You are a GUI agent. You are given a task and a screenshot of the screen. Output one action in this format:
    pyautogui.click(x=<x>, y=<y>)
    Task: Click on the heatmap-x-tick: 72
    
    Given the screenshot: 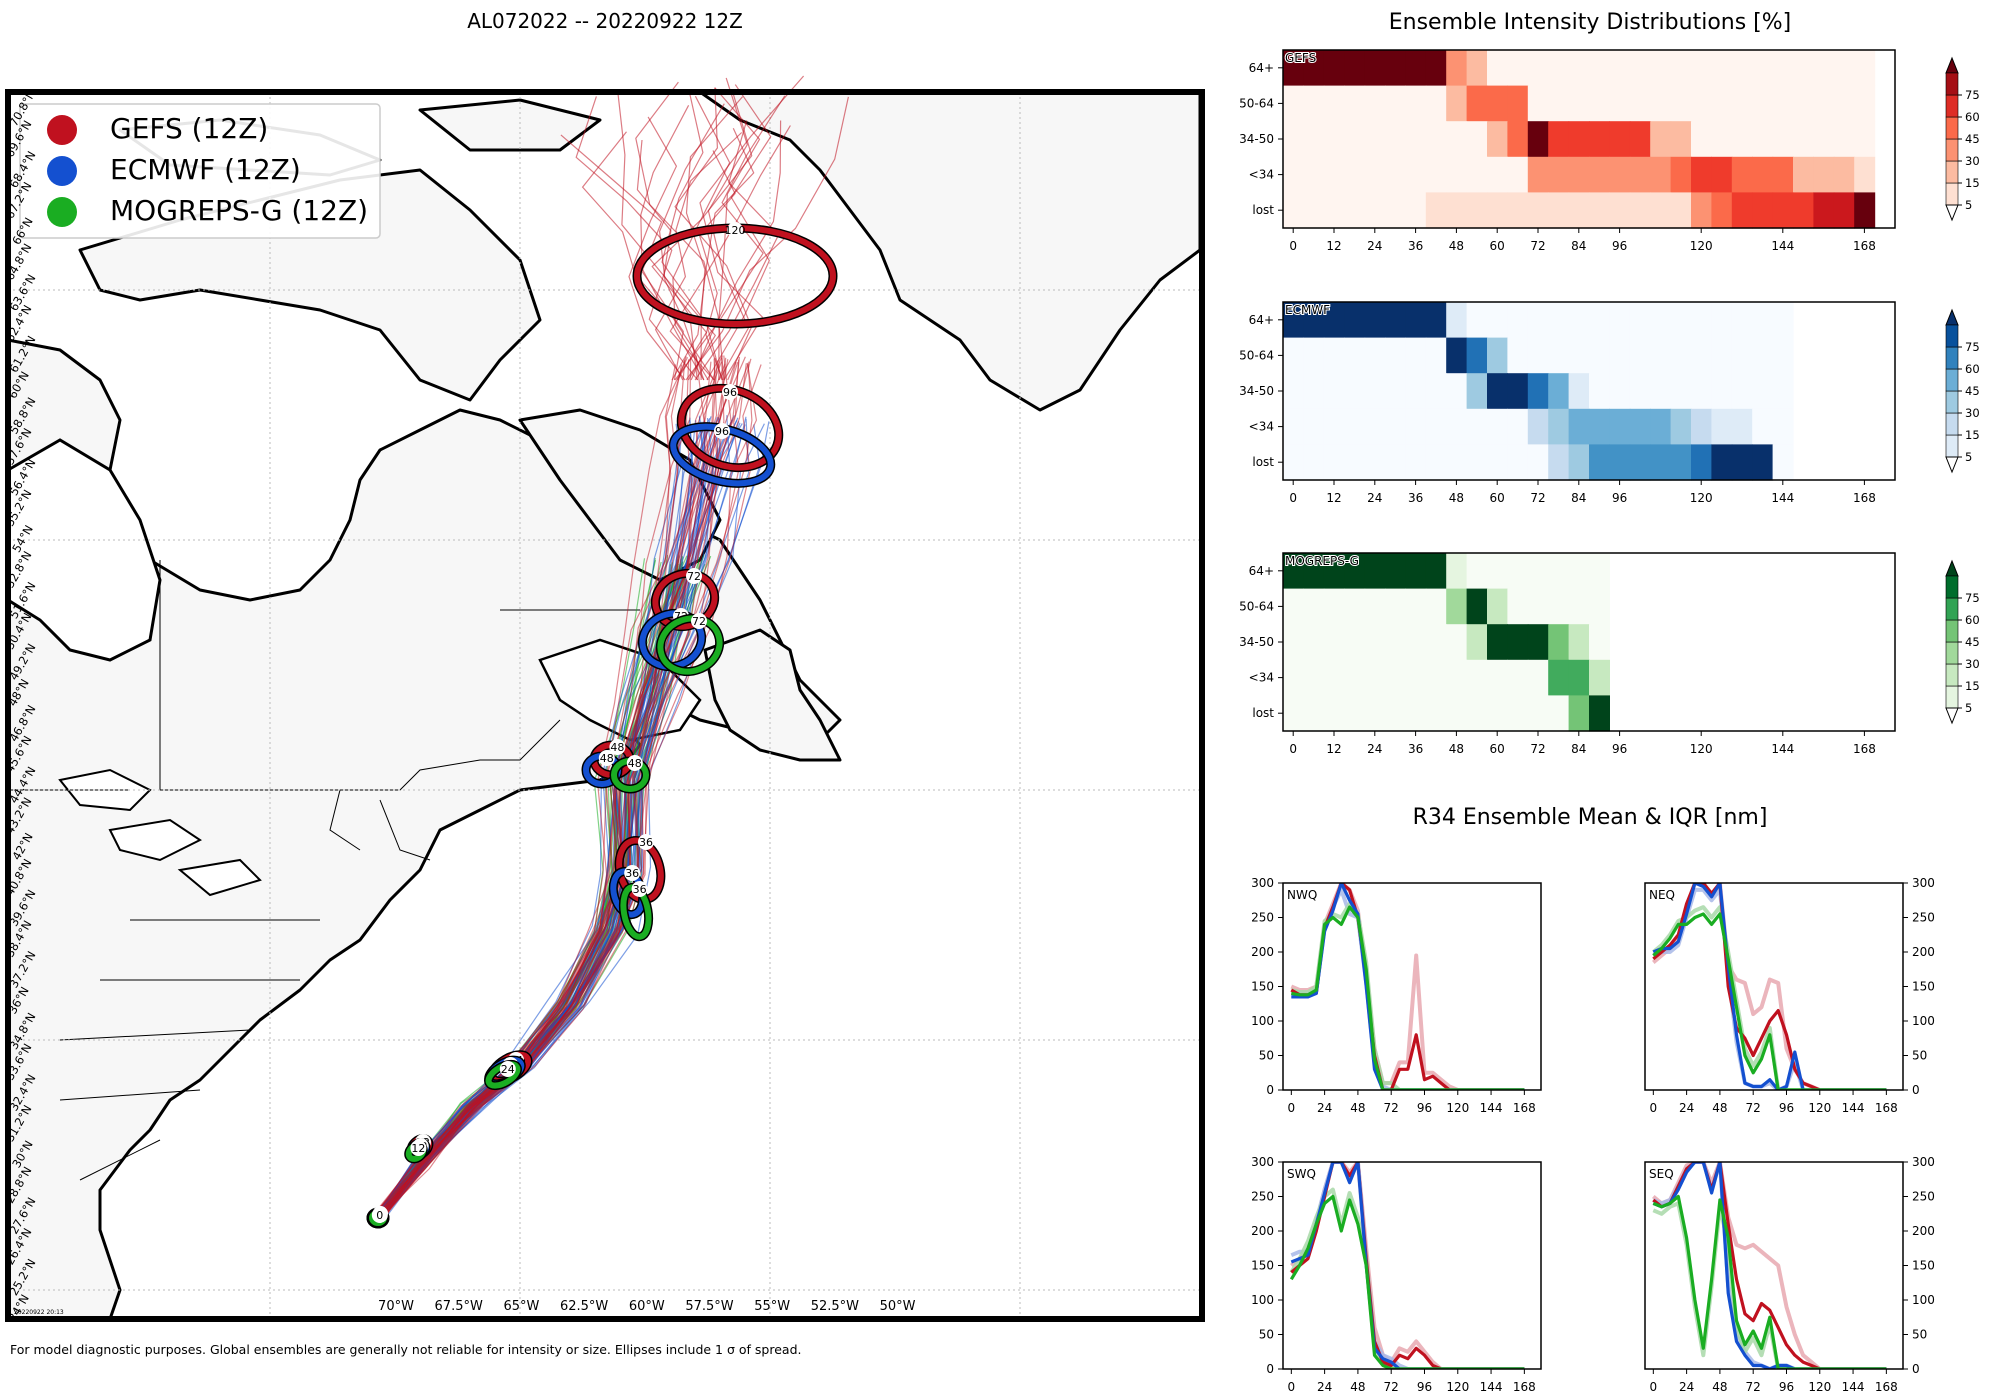 What is the action you would take?
    pyautogui.click(x=1537, y=749)
    